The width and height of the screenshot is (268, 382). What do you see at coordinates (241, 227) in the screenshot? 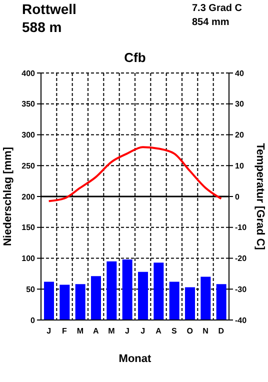
I see `y2-tick-label: -10` at bounding box center [241, 227].